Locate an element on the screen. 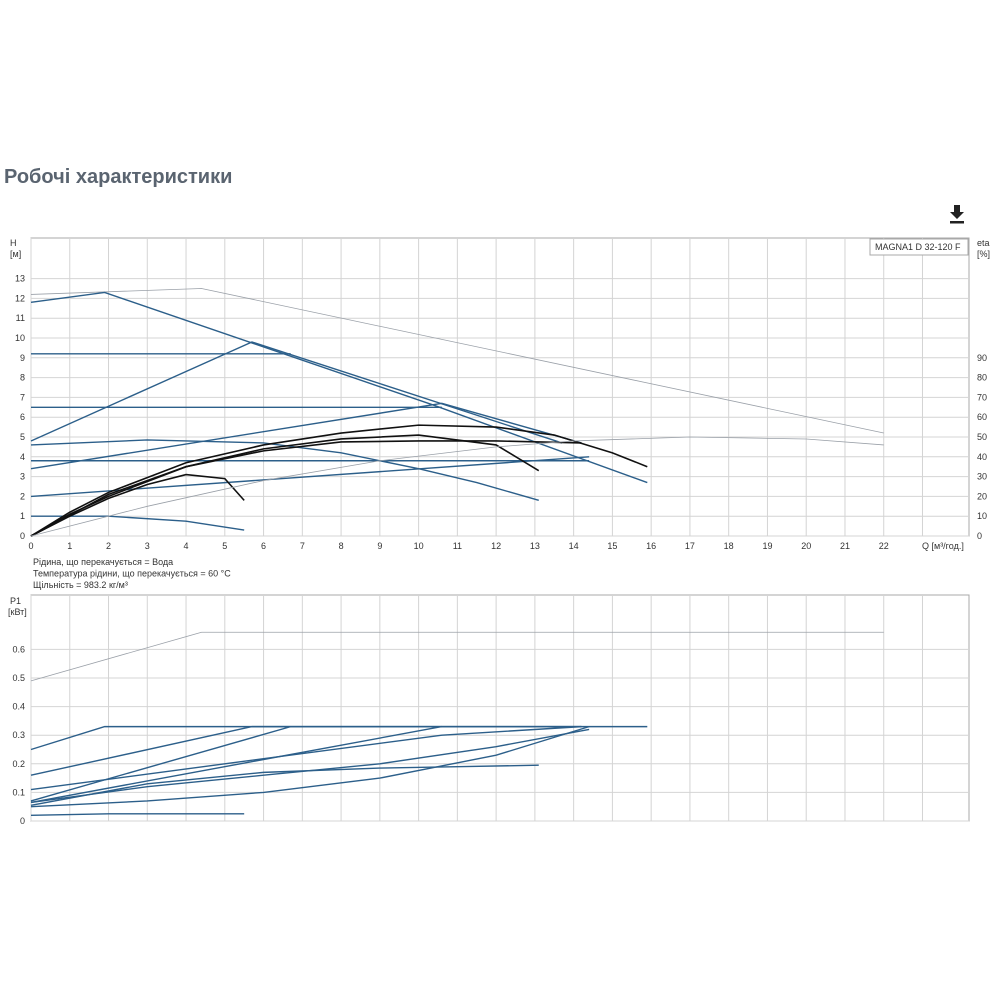 This screenshot has width=1000, height=1000. head-x-tick: 4 is located at coordinates (186, 546).